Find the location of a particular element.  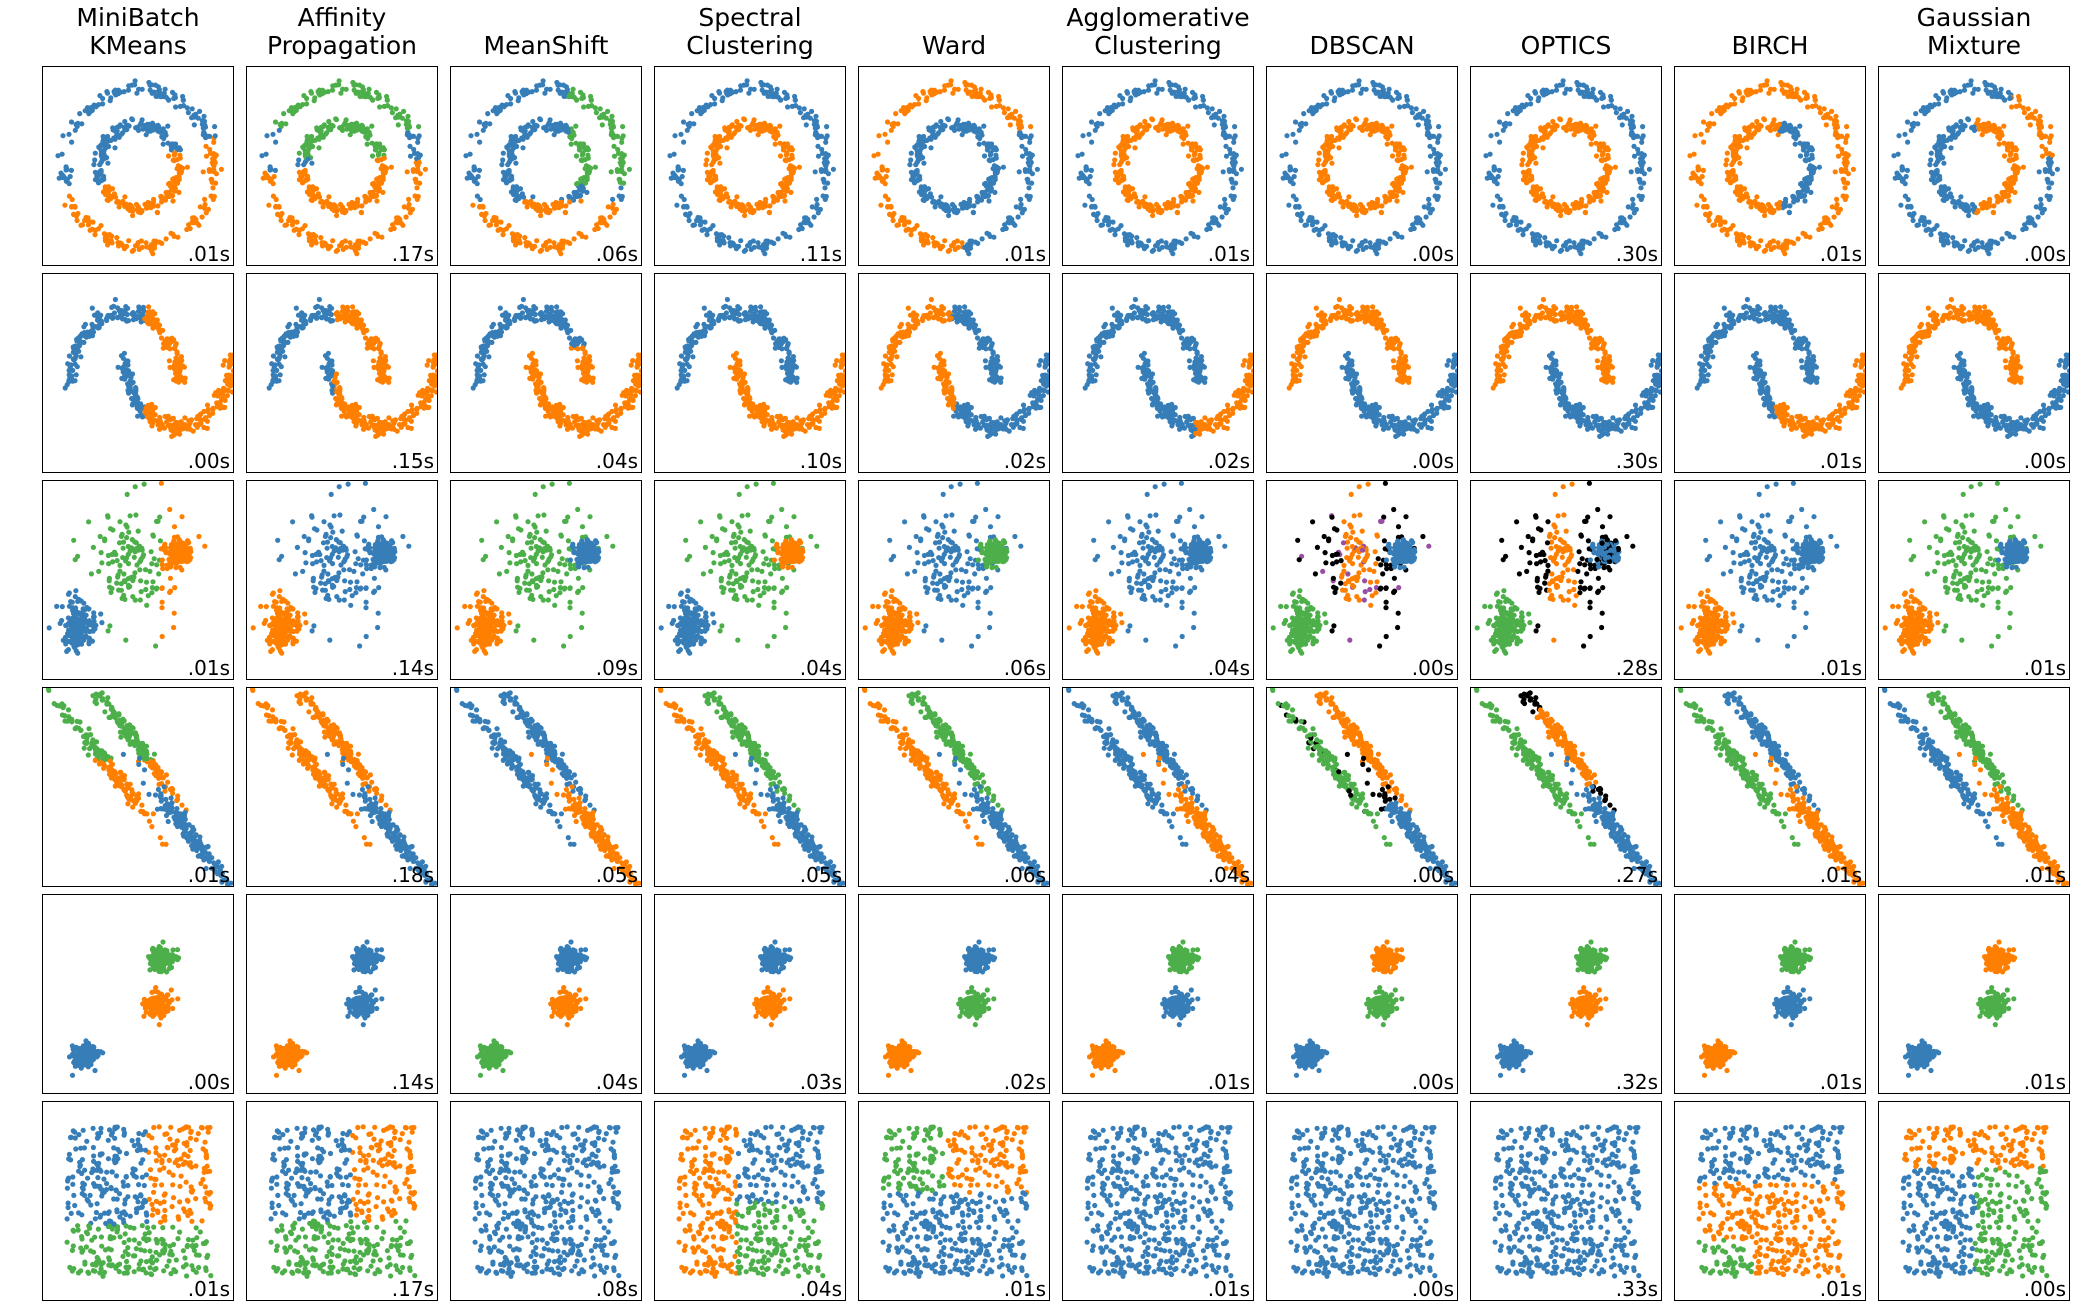

scatter-plot is located at coordinates (1159, 167).